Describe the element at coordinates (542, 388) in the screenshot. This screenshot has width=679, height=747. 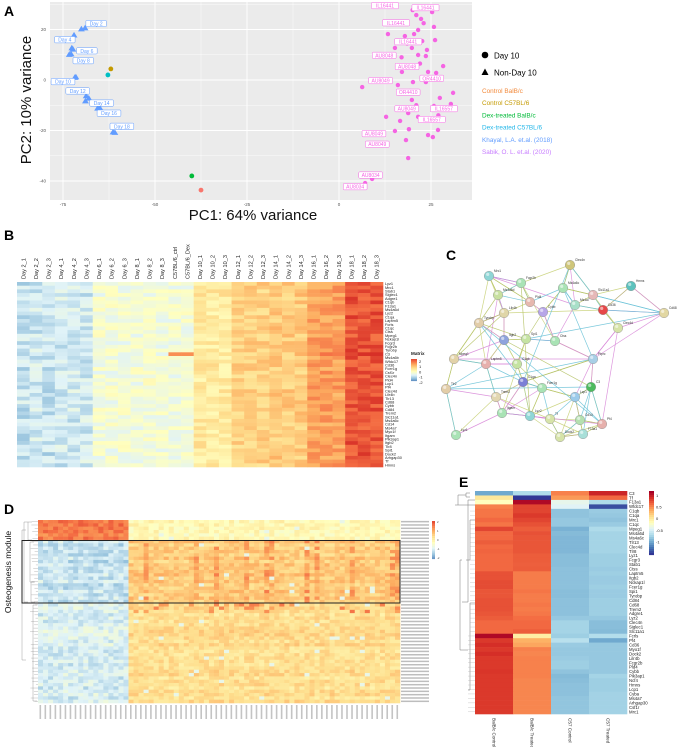
I see `network-node` at that location.